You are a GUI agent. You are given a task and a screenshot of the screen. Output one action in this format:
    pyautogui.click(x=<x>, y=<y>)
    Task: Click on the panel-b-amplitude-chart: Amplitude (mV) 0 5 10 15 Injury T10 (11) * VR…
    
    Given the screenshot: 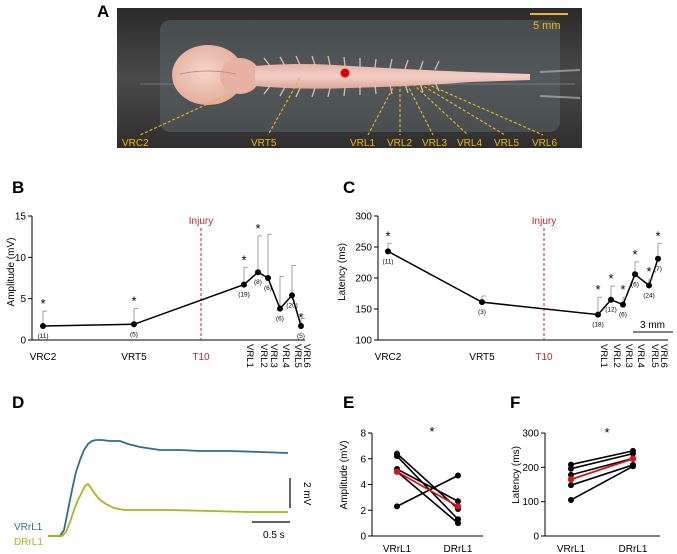 What is the action you would take?
    pyautogui.click(x=159, y=290)
    